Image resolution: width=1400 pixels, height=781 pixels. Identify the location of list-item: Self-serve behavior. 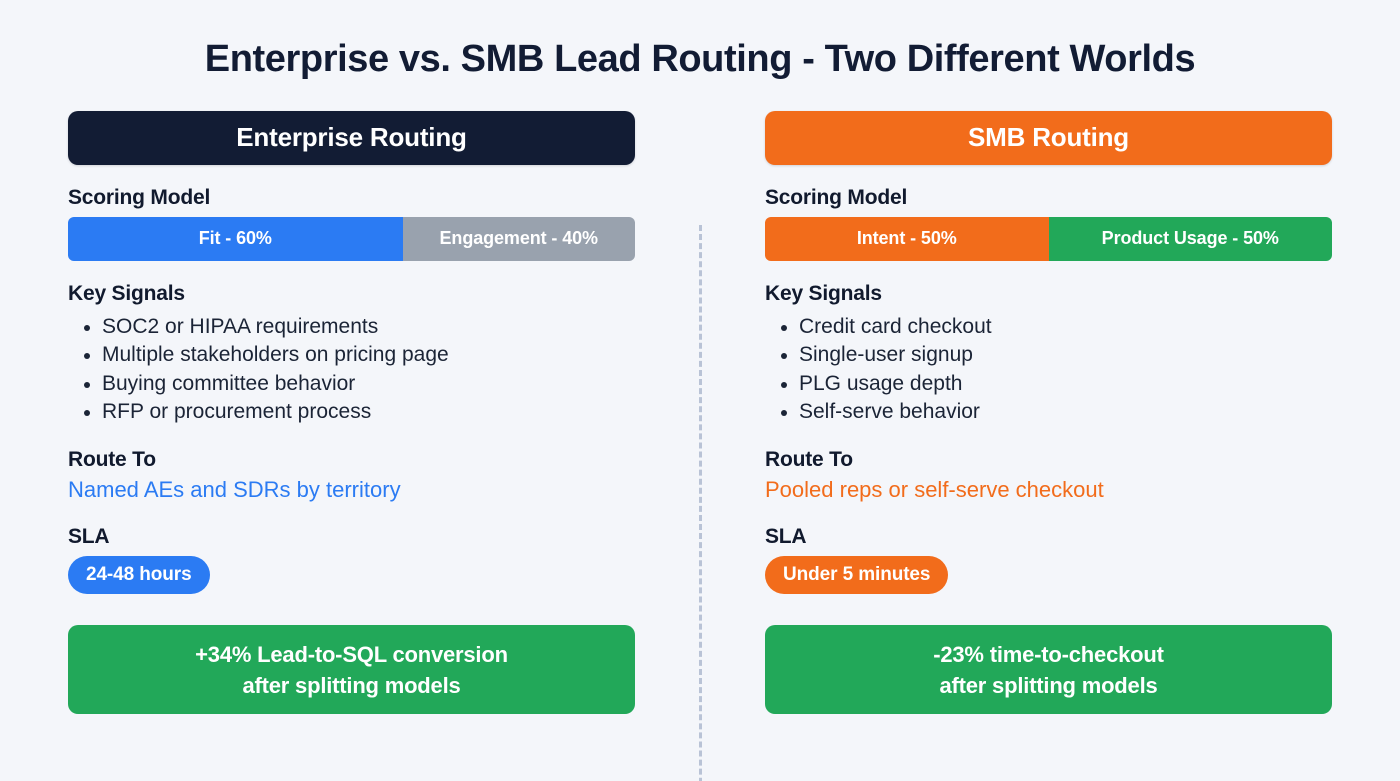
(1048, 412).